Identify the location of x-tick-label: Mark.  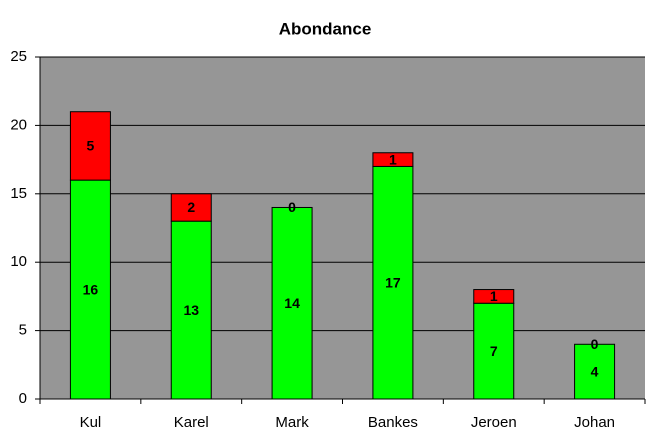
(292, 422).